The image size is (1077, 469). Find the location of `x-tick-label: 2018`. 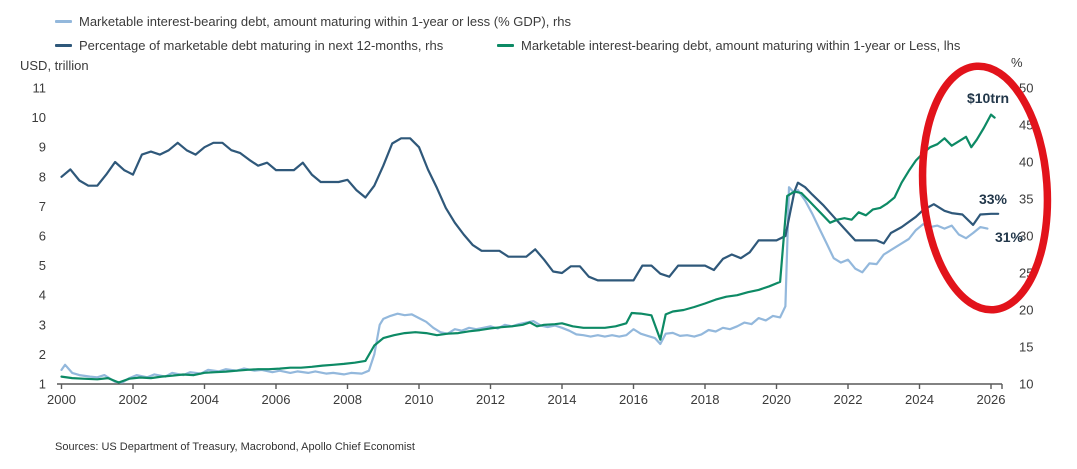

x-tick-label: 2018 is located at coordinates (705, 399).